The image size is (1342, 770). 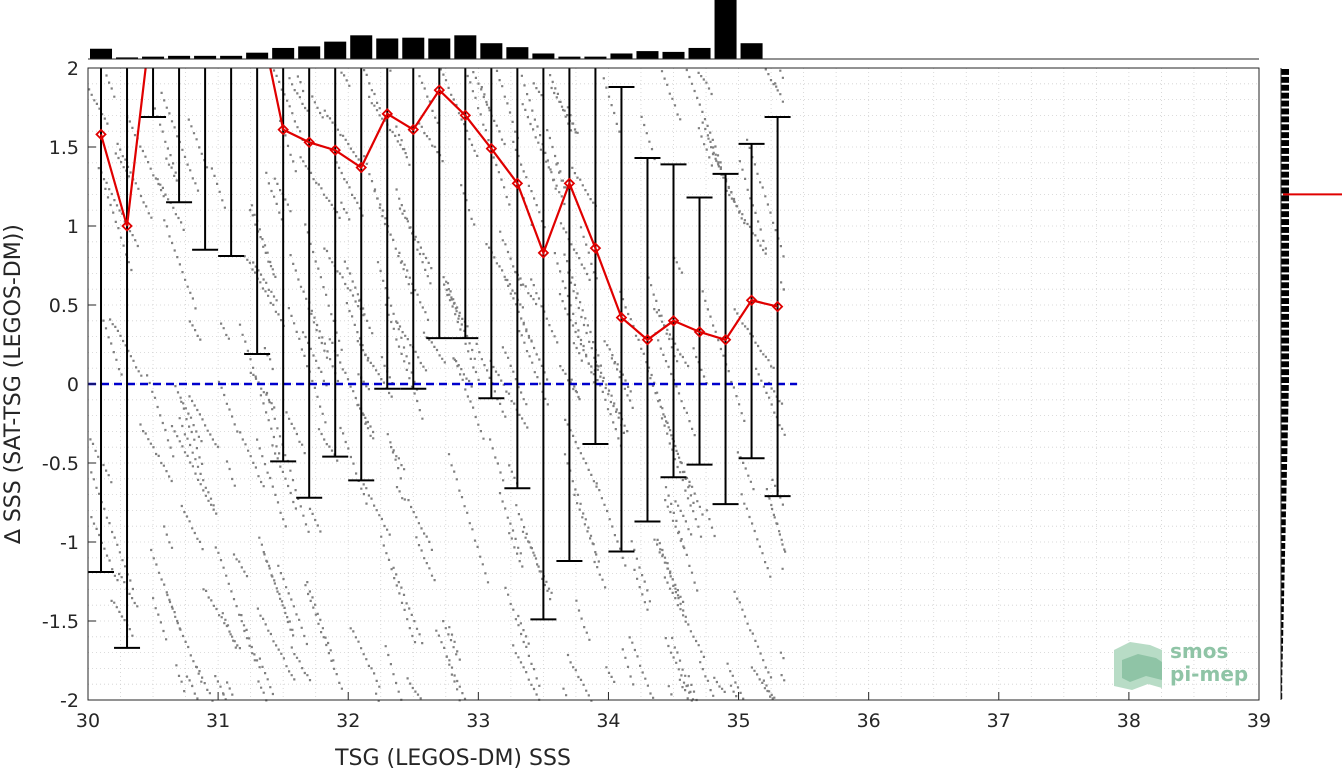 What do you see at coordinates (60, 622) in the screenshot?
I see `y-tick-label: -1.5` at bounding box center [60, 622].